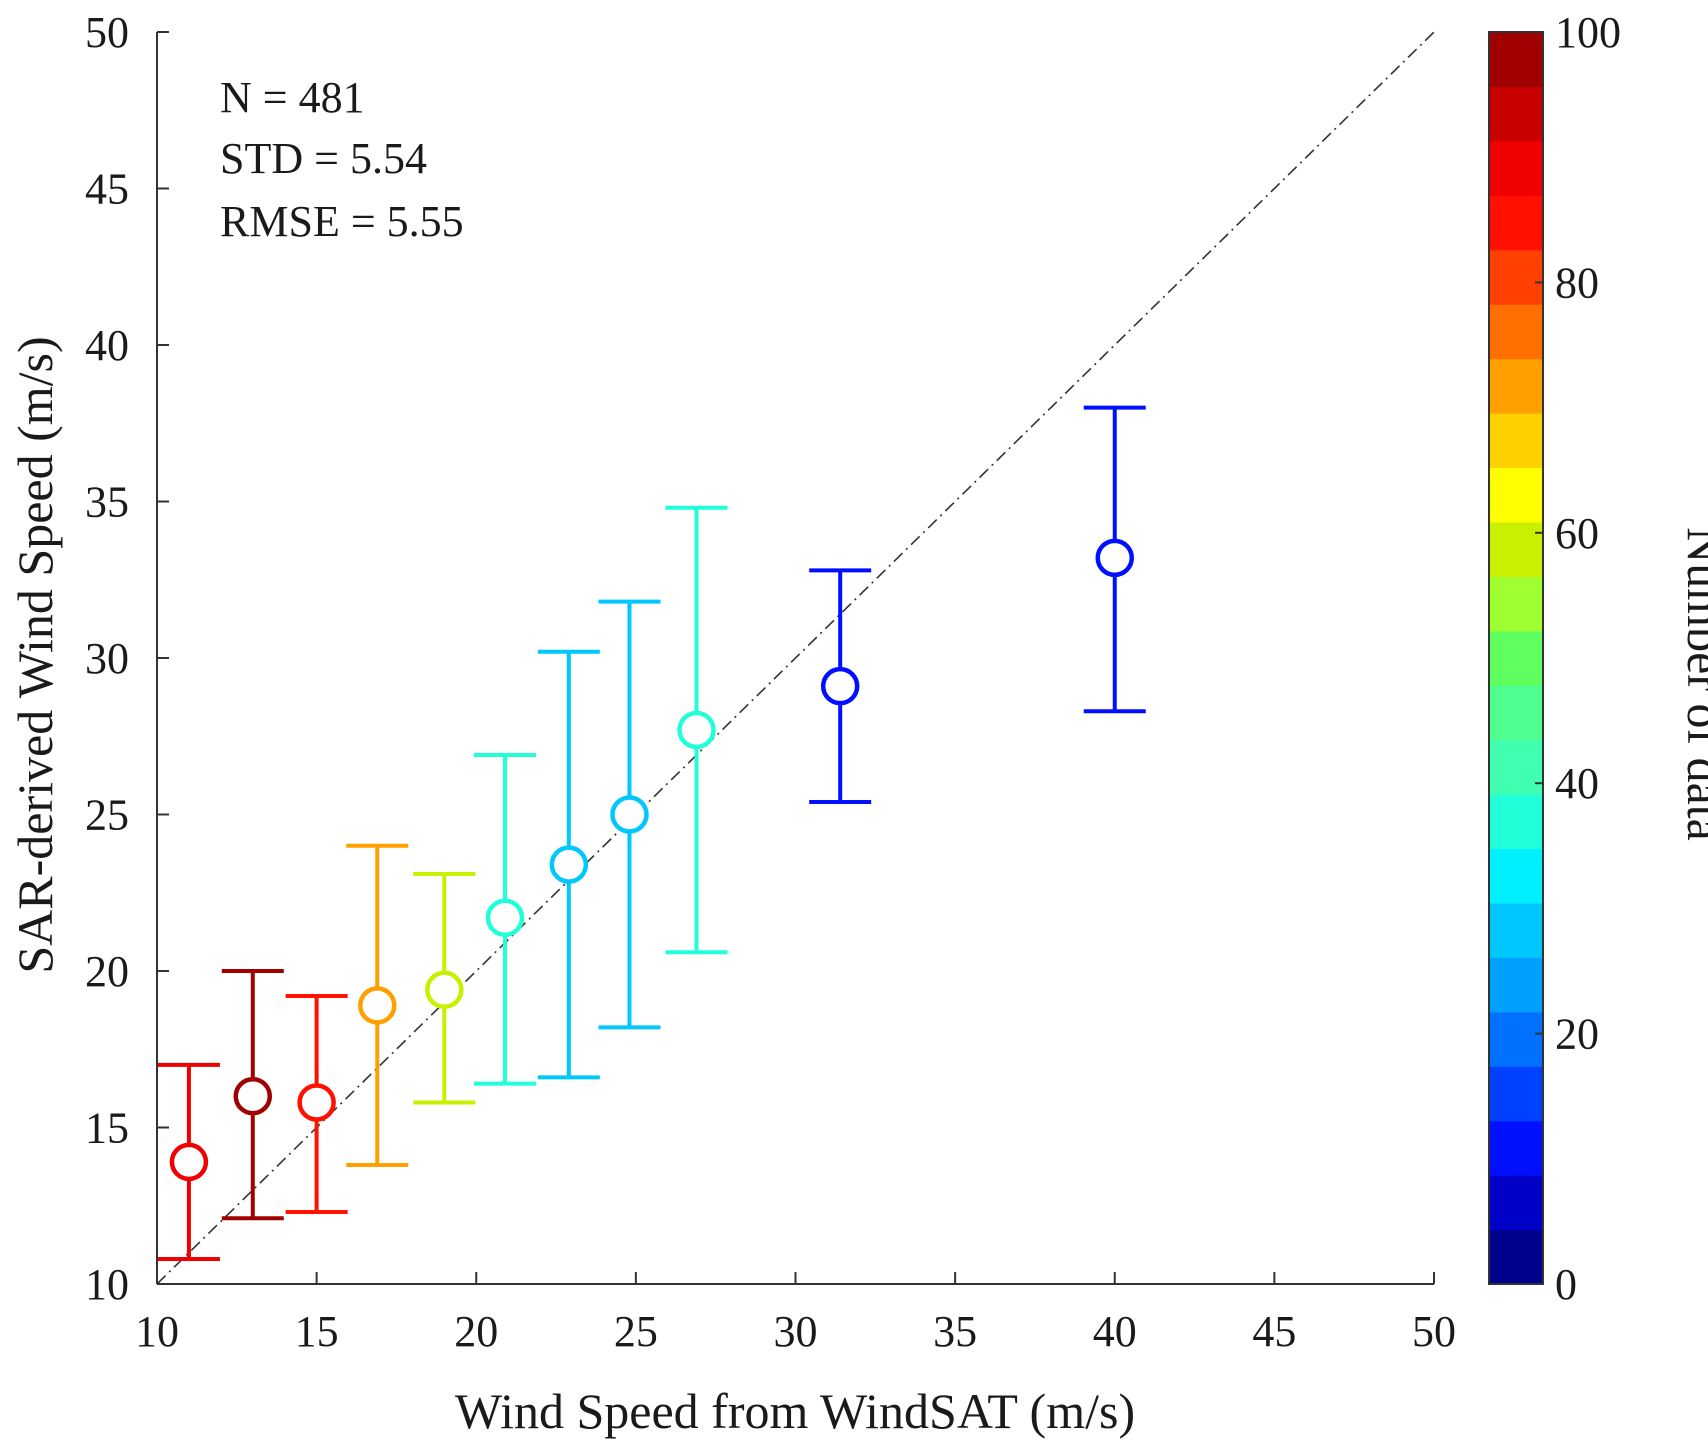 The height and width of the screenshot is (1450, 1708). Describe the element at coordinates (323, 158) in the screenshot. I see `stat-std: STD = 5.54` at that location.